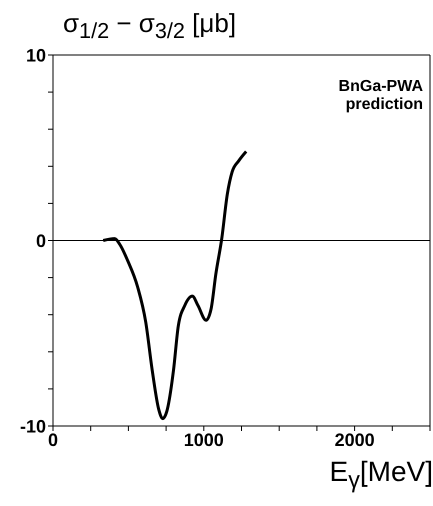 The image size is (433, 506). What do you see at coordinates (149, 26) in the screenshot?
I see `chart-title: σ$_{1/2}$ − σ$_{3/2}$ [μb]` at bounding box center [149, 26].